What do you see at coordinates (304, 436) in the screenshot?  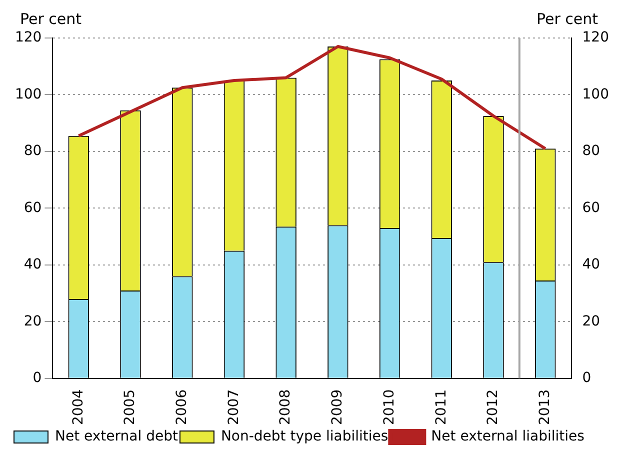 I see `legend-label: Non-debt type liabilities` at bounding box center [304, 436].